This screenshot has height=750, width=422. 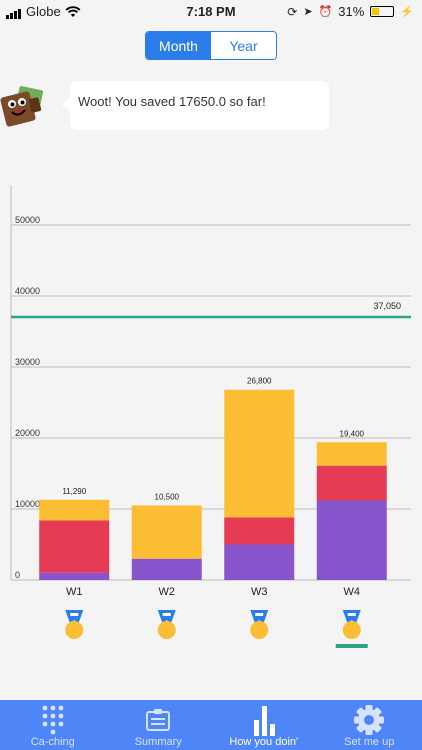 What do you see at coordinates (308, 12) in the screenshot?
I see `location-icon: ➤` at bounding box center [308, 12].